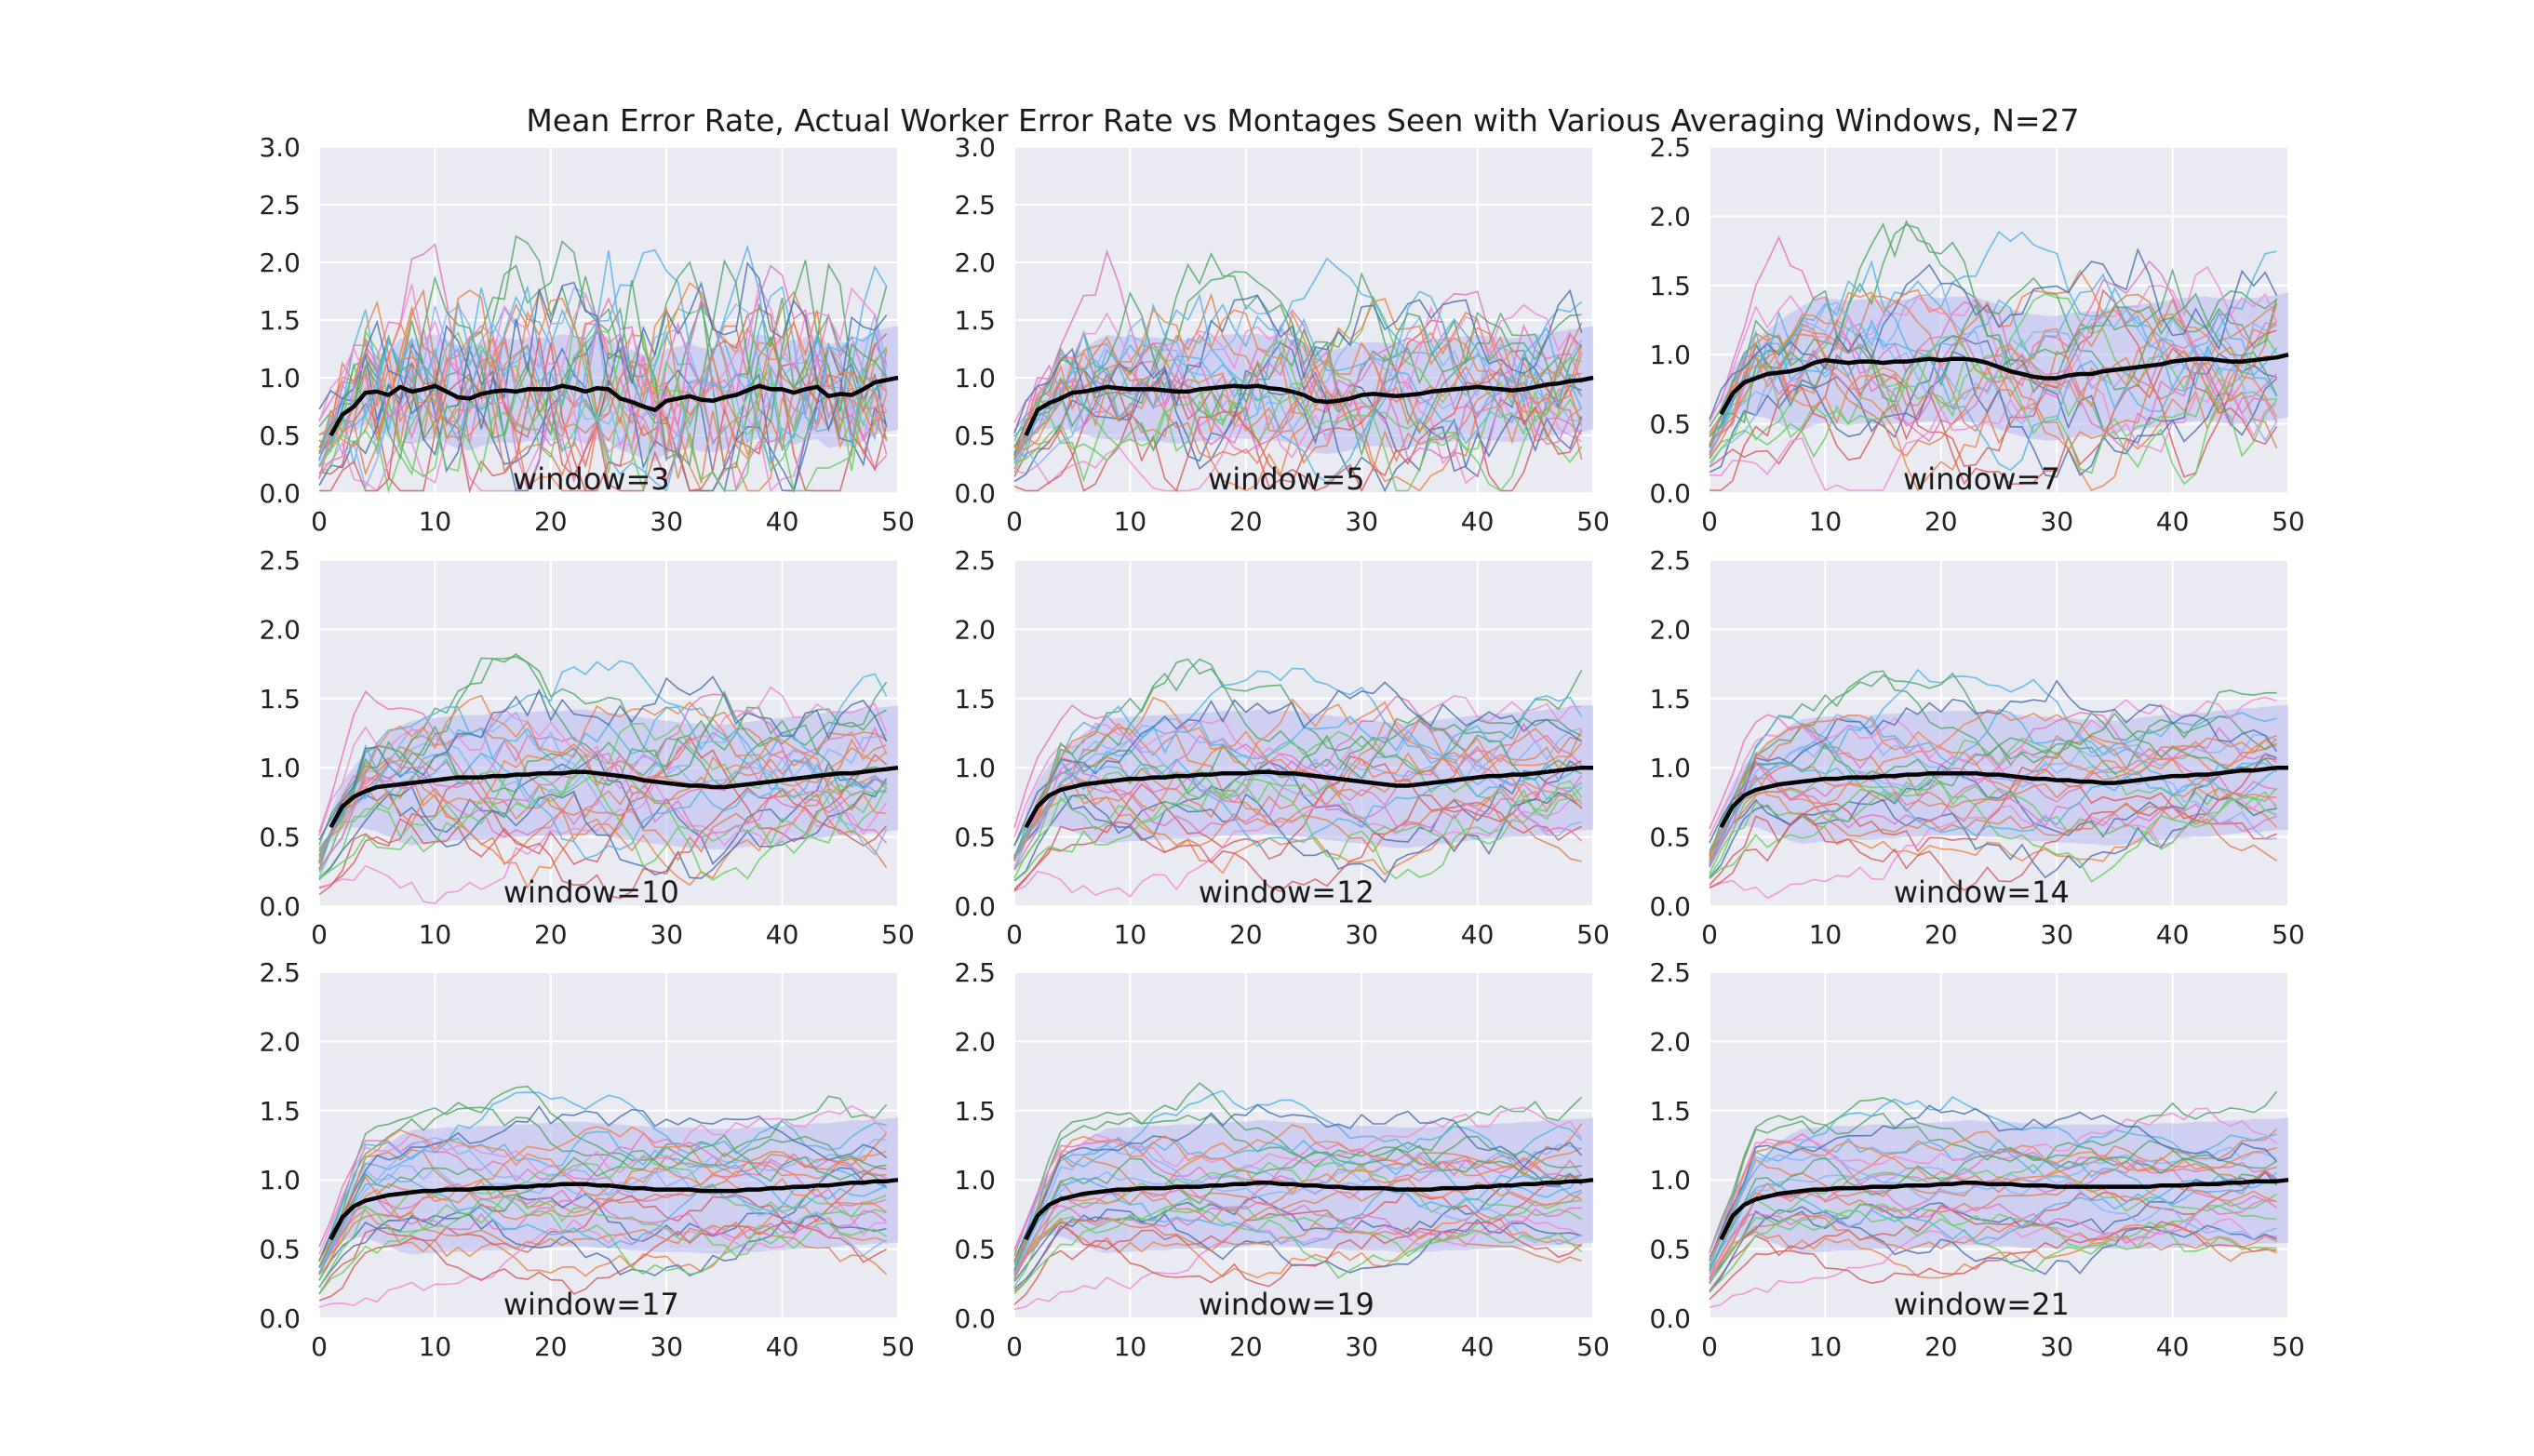 This screenshot has height=1456, width=2534. Describe the element at coordinates (591, 1304) in the screenshot. I see `subplot-label: window=17` at that location.